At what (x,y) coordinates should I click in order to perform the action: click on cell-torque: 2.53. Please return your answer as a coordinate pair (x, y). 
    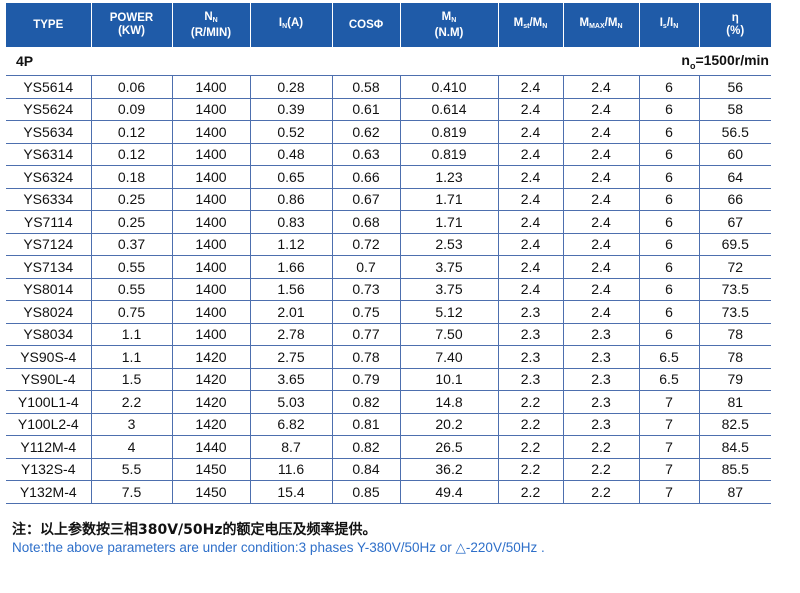
    Looking at the image, I should click on (449, 244).